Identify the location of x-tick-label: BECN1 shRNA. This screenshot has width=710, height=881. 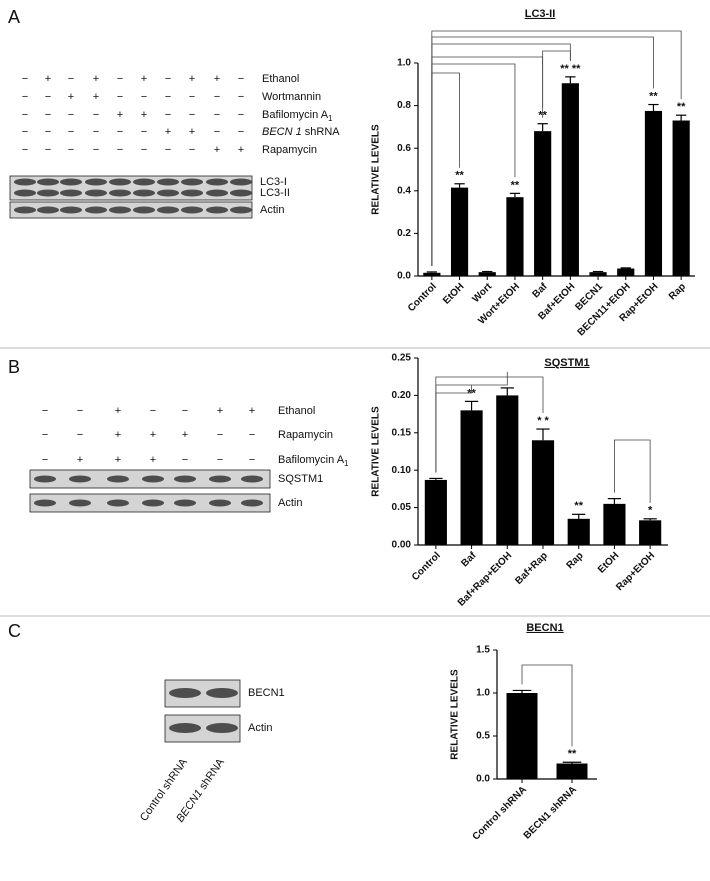
(550, 812).